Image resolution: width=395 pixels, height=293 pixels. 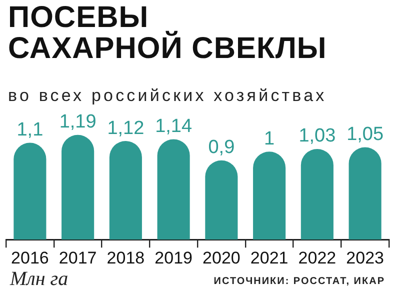 I want to click on x-tick-label: 2016, so click(x=30, y=258).